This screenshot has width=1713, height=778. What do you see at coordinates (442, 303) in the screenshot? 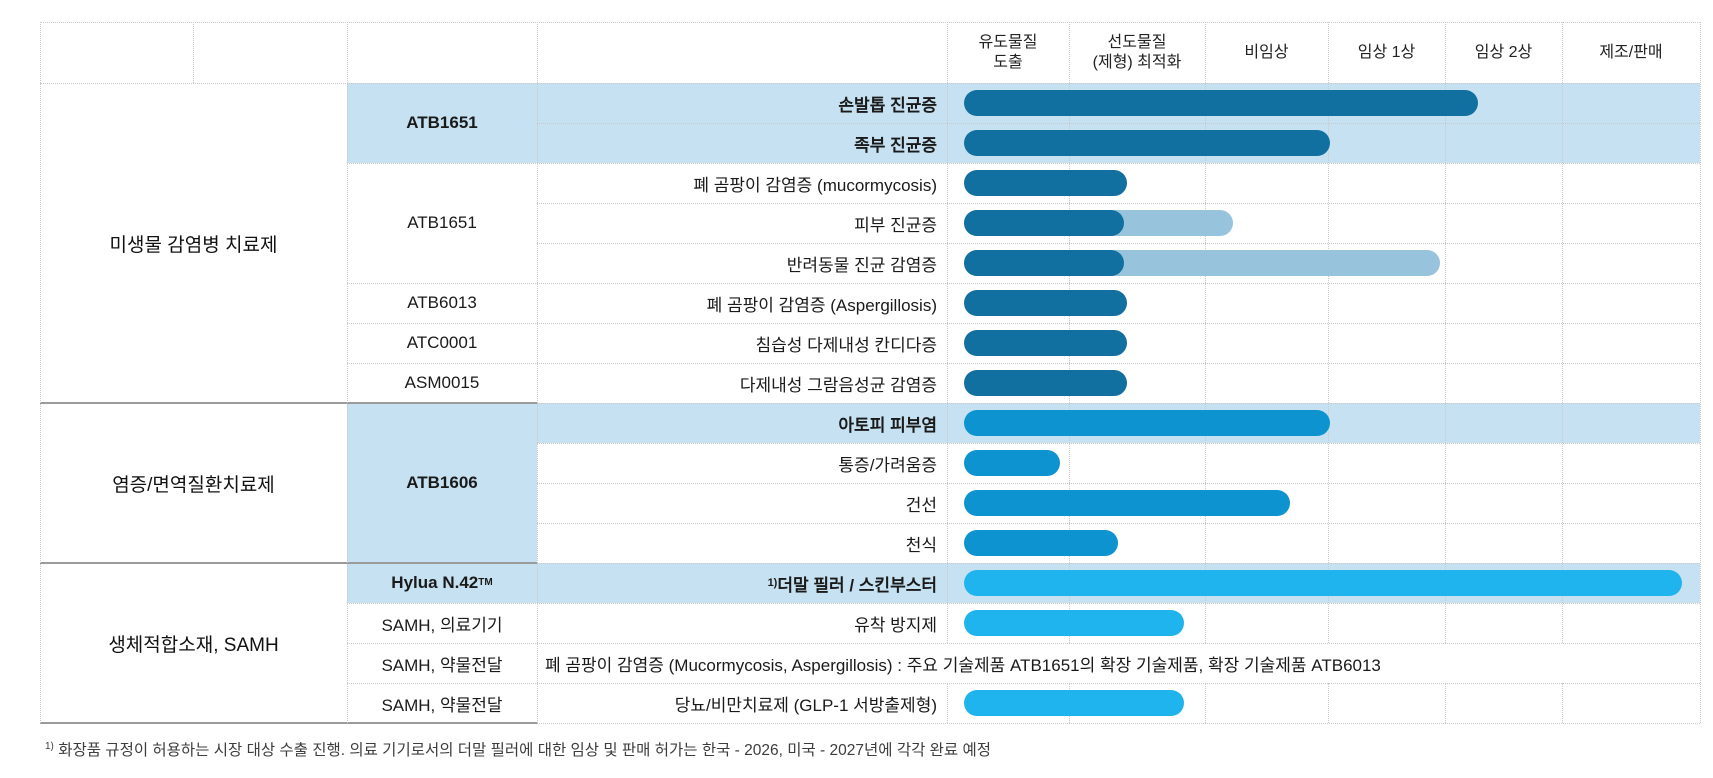
I see `product-cell: ATB6013` at bounding box center [442, 303].